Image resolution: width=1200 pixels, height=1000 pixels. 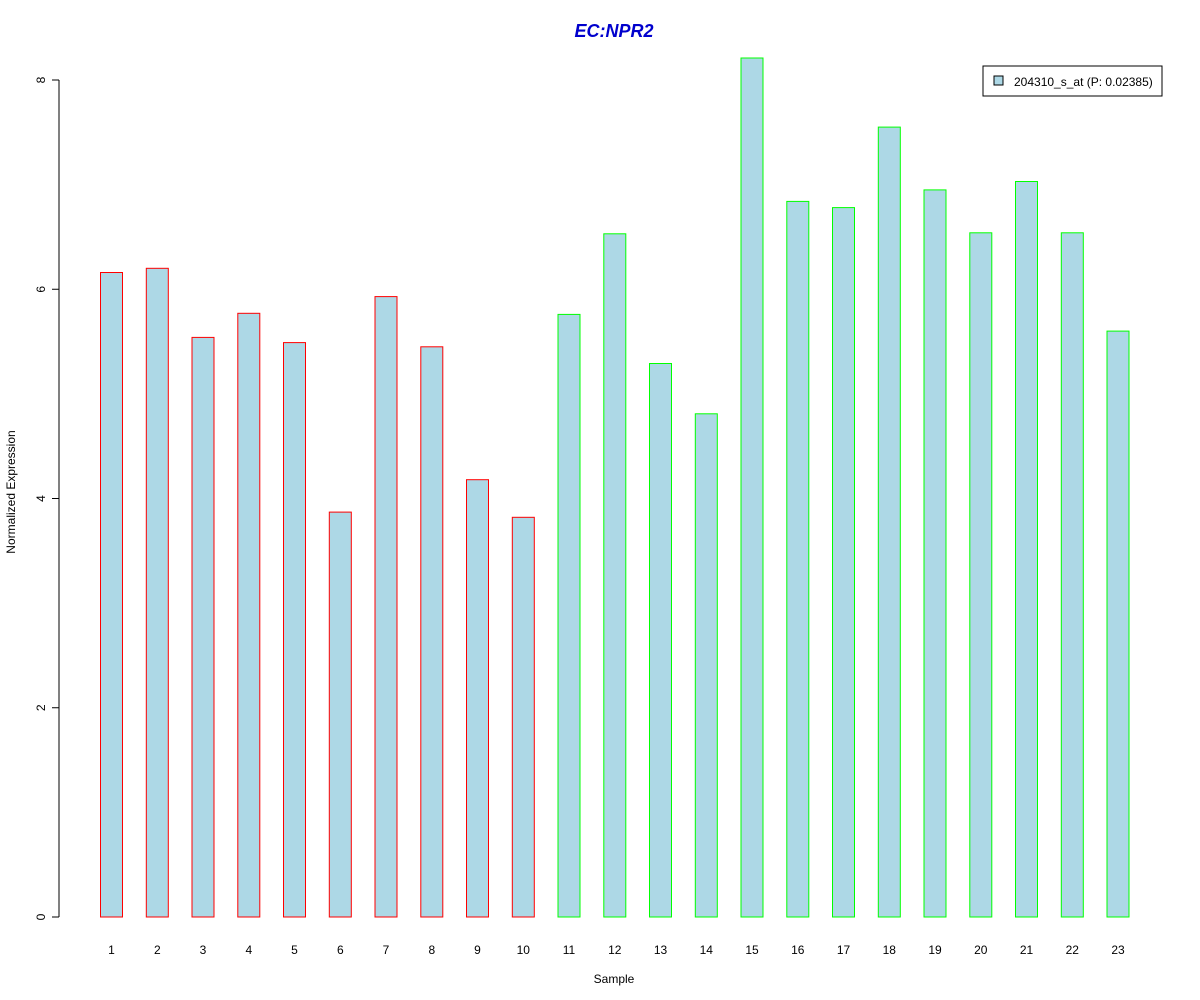 I want to click on x-tick-label: 13, so click(x=661, y=950).